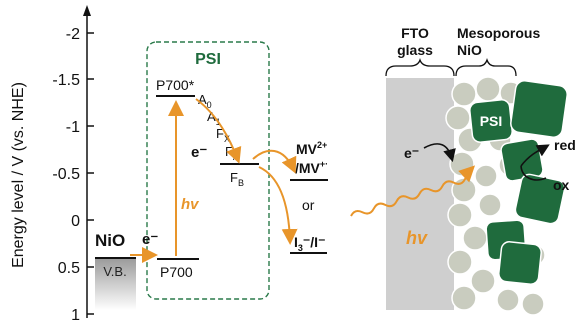 This screenshot has height=321, width=581. I want to click on meso-brace, so click(486, 67).